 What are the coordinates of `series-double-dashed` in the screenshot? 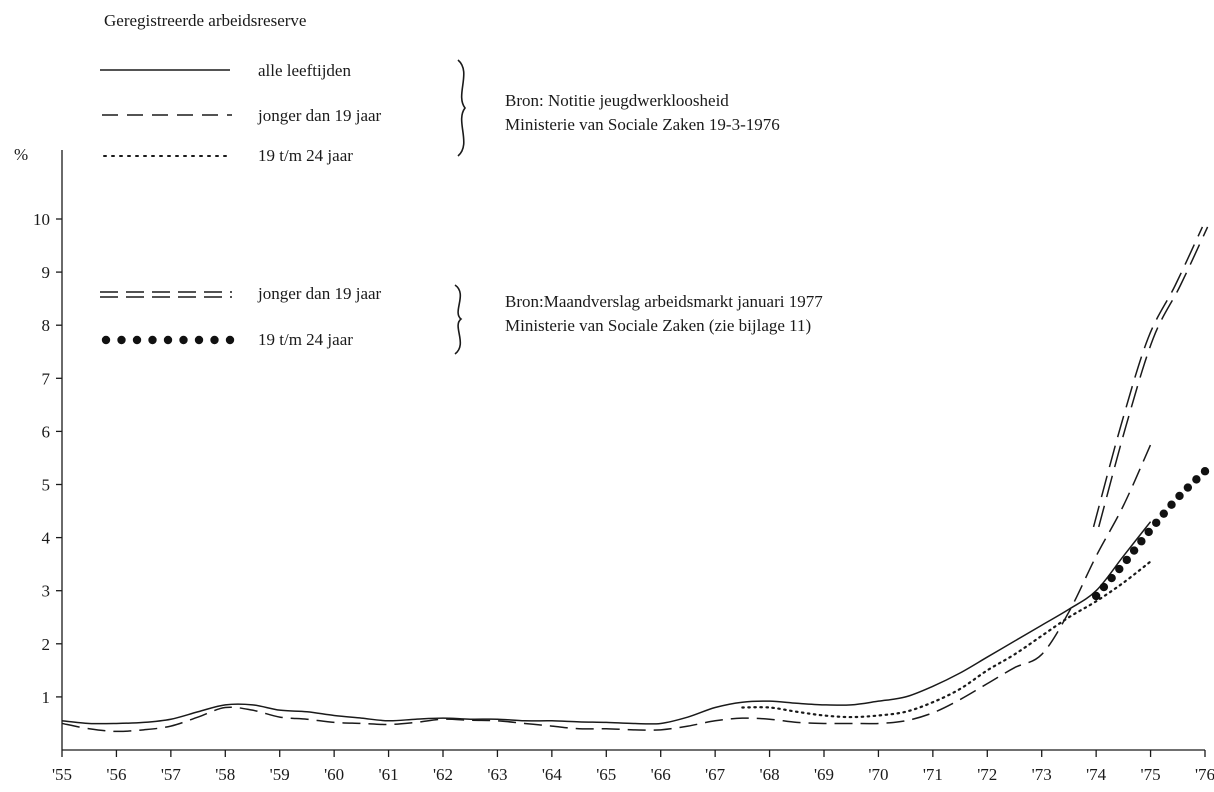 It's located at (1151, 377).